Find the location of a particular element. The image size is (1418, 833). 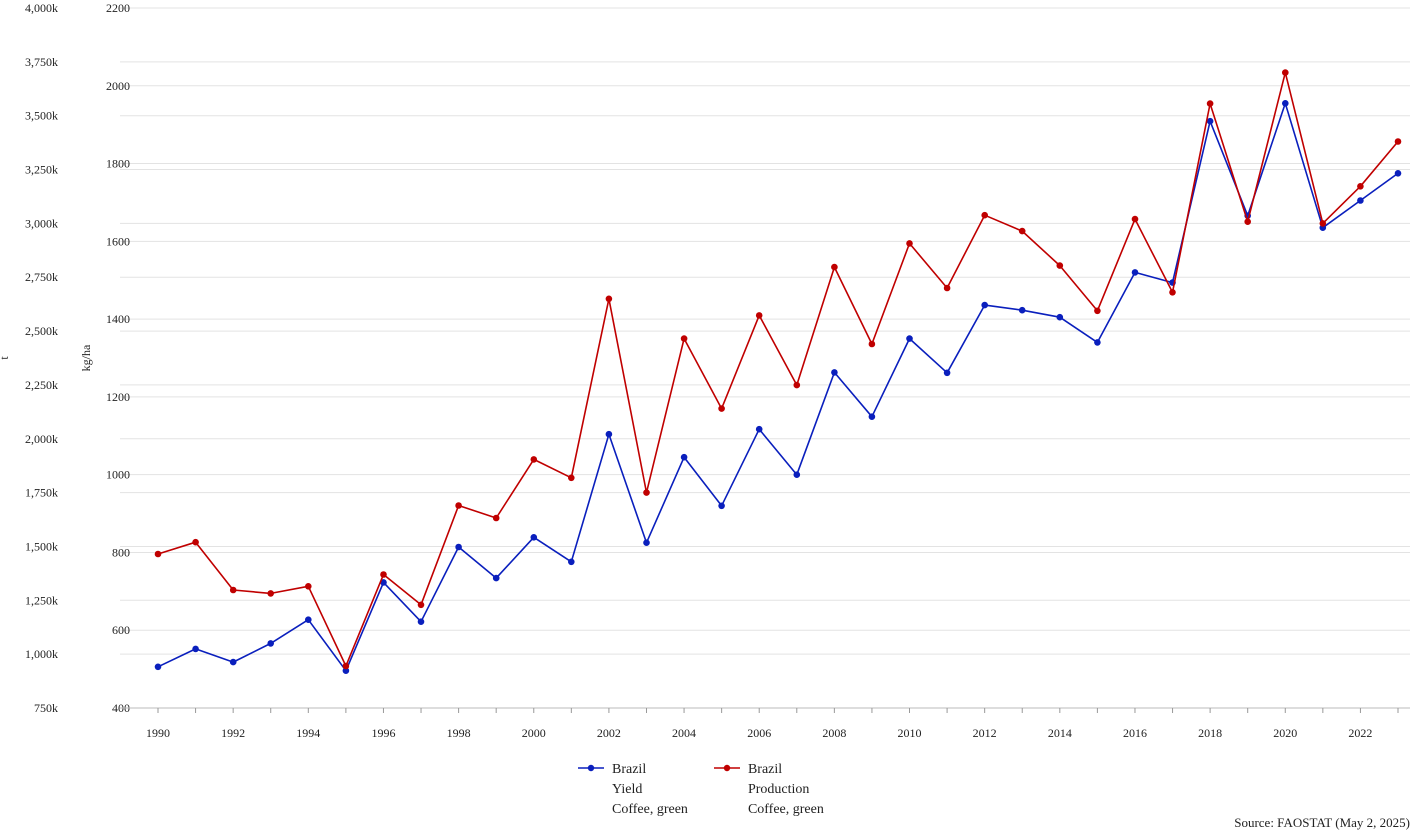

data-point-series-1-2000 is located at coordinates (534, 459).